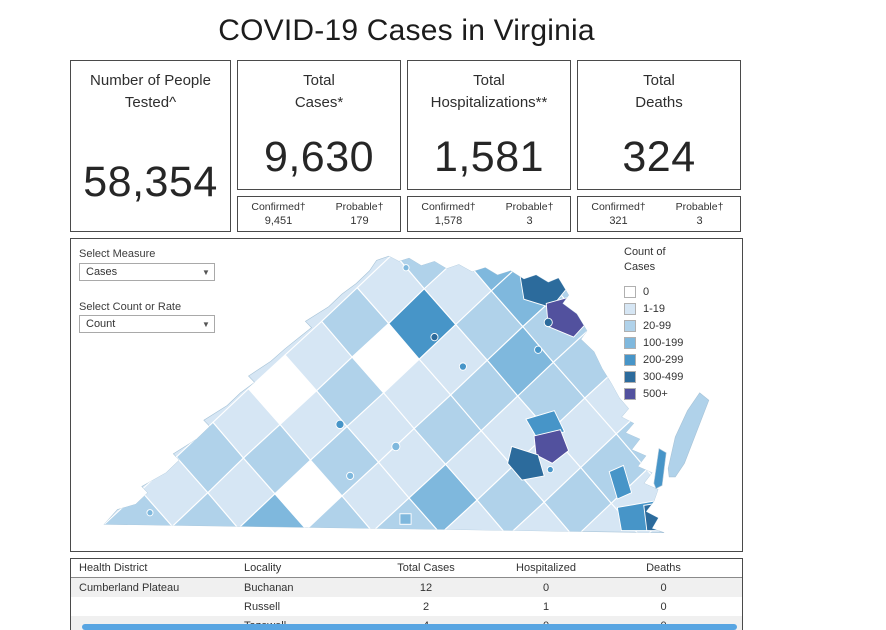 Image resolution: width=886 pixels, height=630 pixels. What do you see at coordinates (620, 482) in the screenshot?
I see `newport-news-shape` at bounding box center [620, 482].